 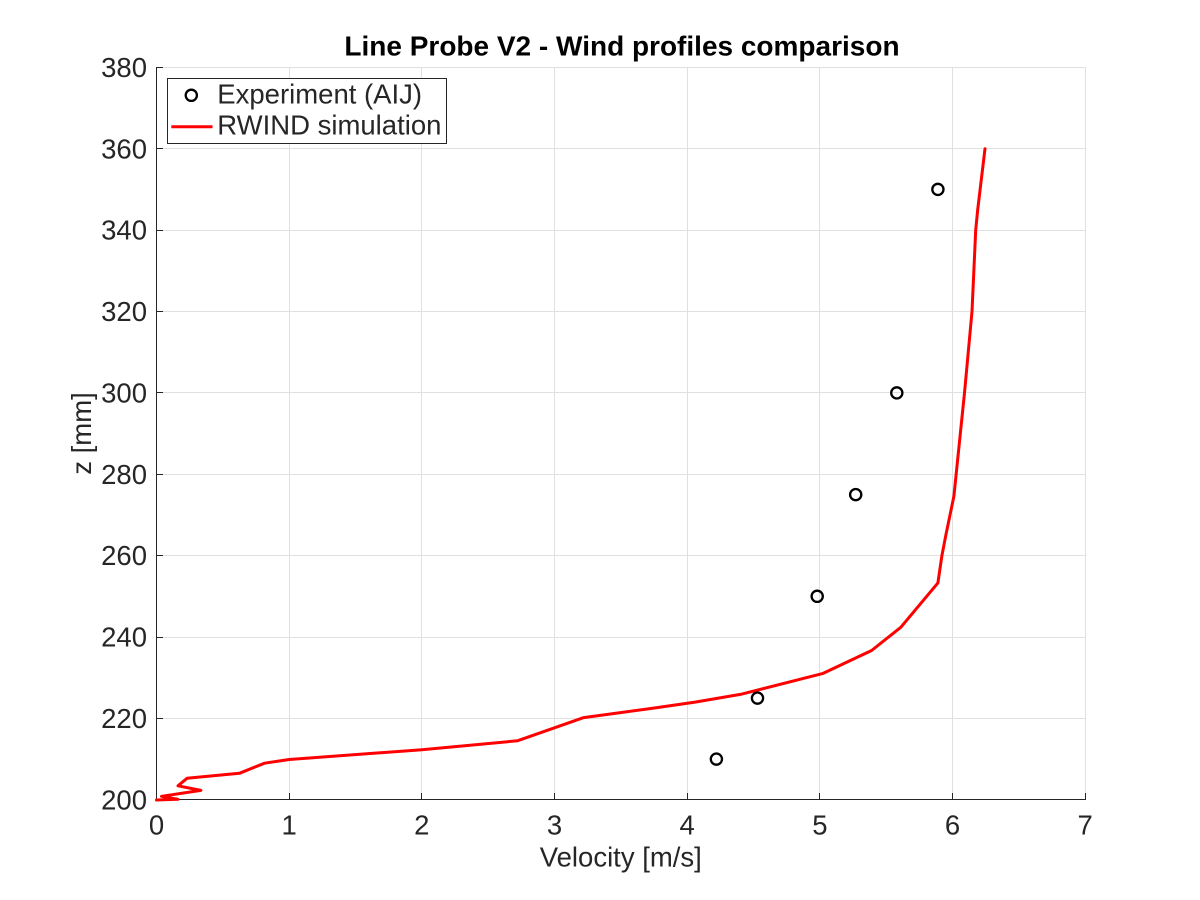 What do you see at coordinates (329, 125) in the screenshot?
I see `svg-text: RWIND simulation` at bounding box center [329, 125].